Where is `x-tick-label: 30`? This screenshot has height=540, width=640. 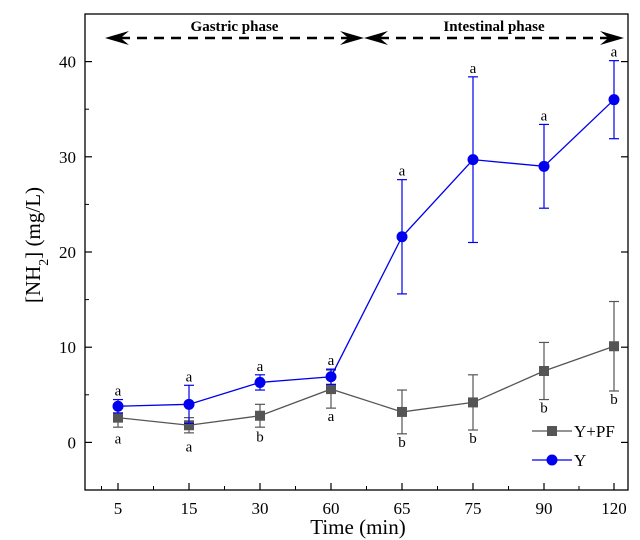 x-tick-label: 30 is located at coordinates (260, 508).